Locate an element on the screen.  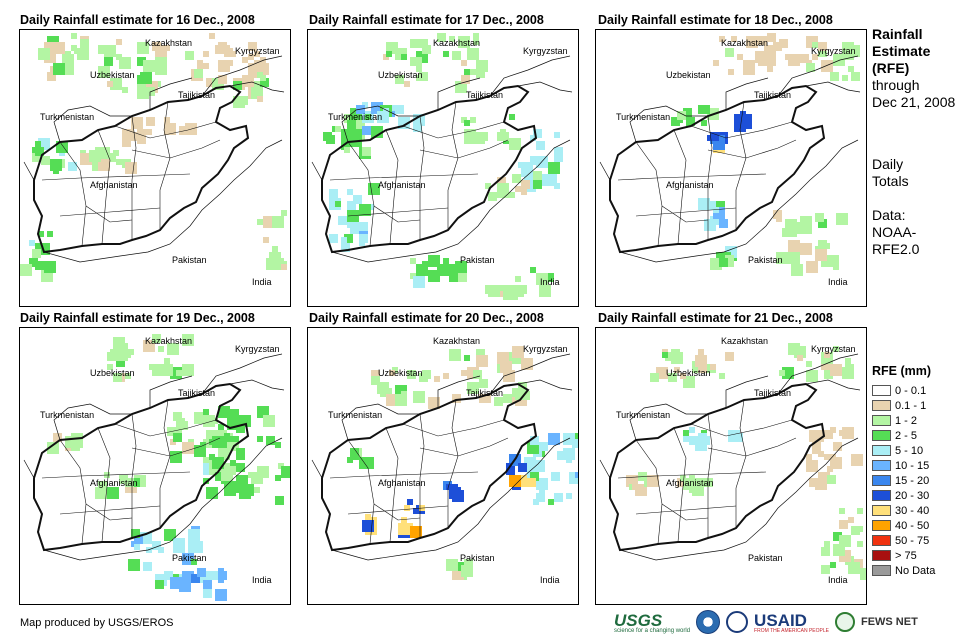
country-label-turkmenistan: Turkmenistan is located at coordinates (355, 415).